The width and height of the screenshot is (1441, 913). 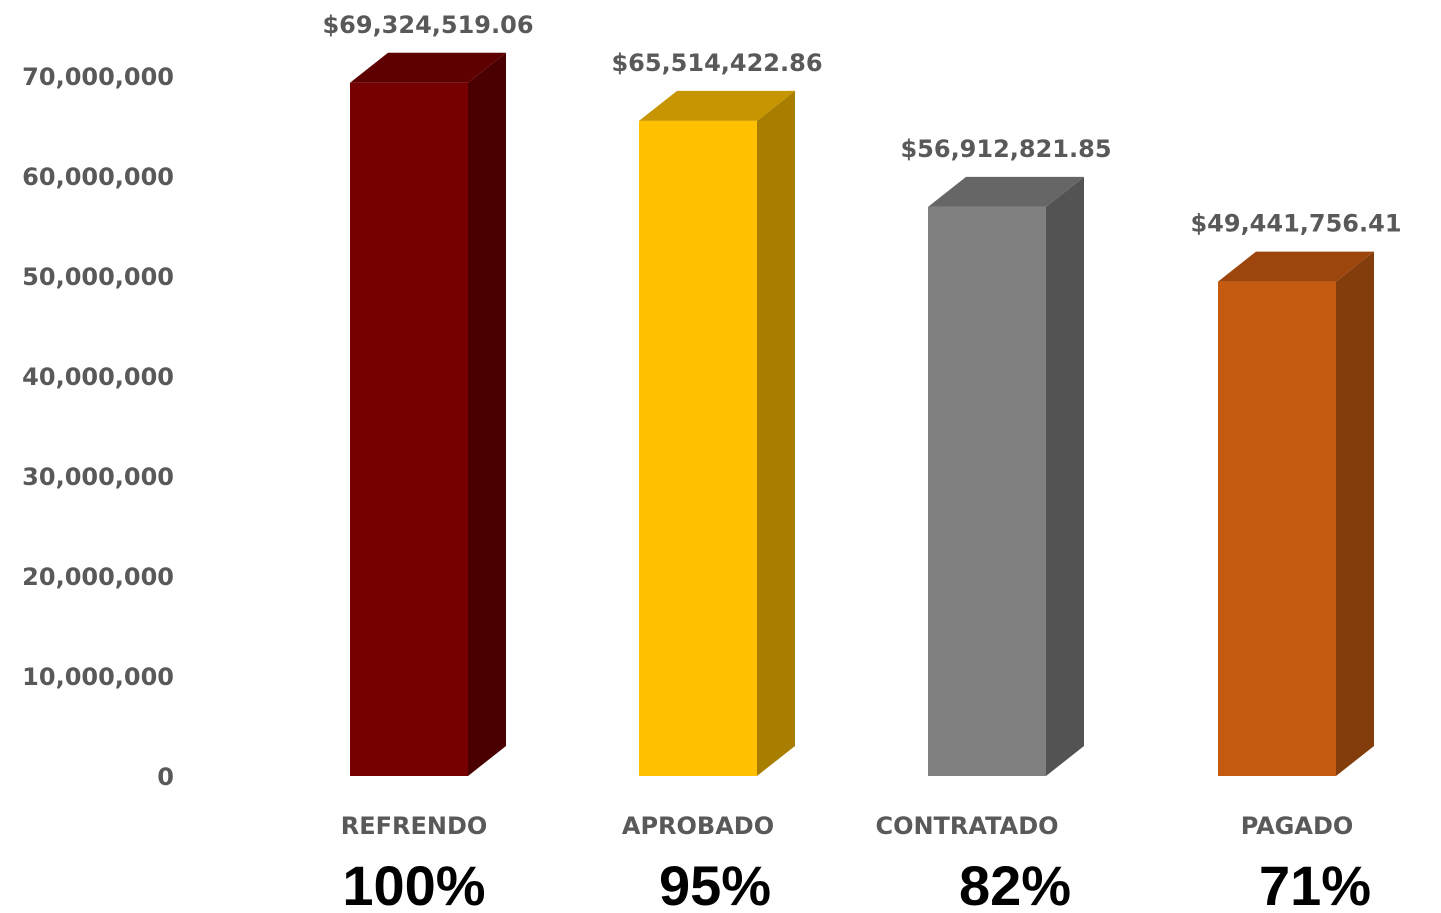 What do you see at coordinates (98, 677) in the screenshot?
I see `y-tick-label: 10,000,000` at bounding box center [98, 677].